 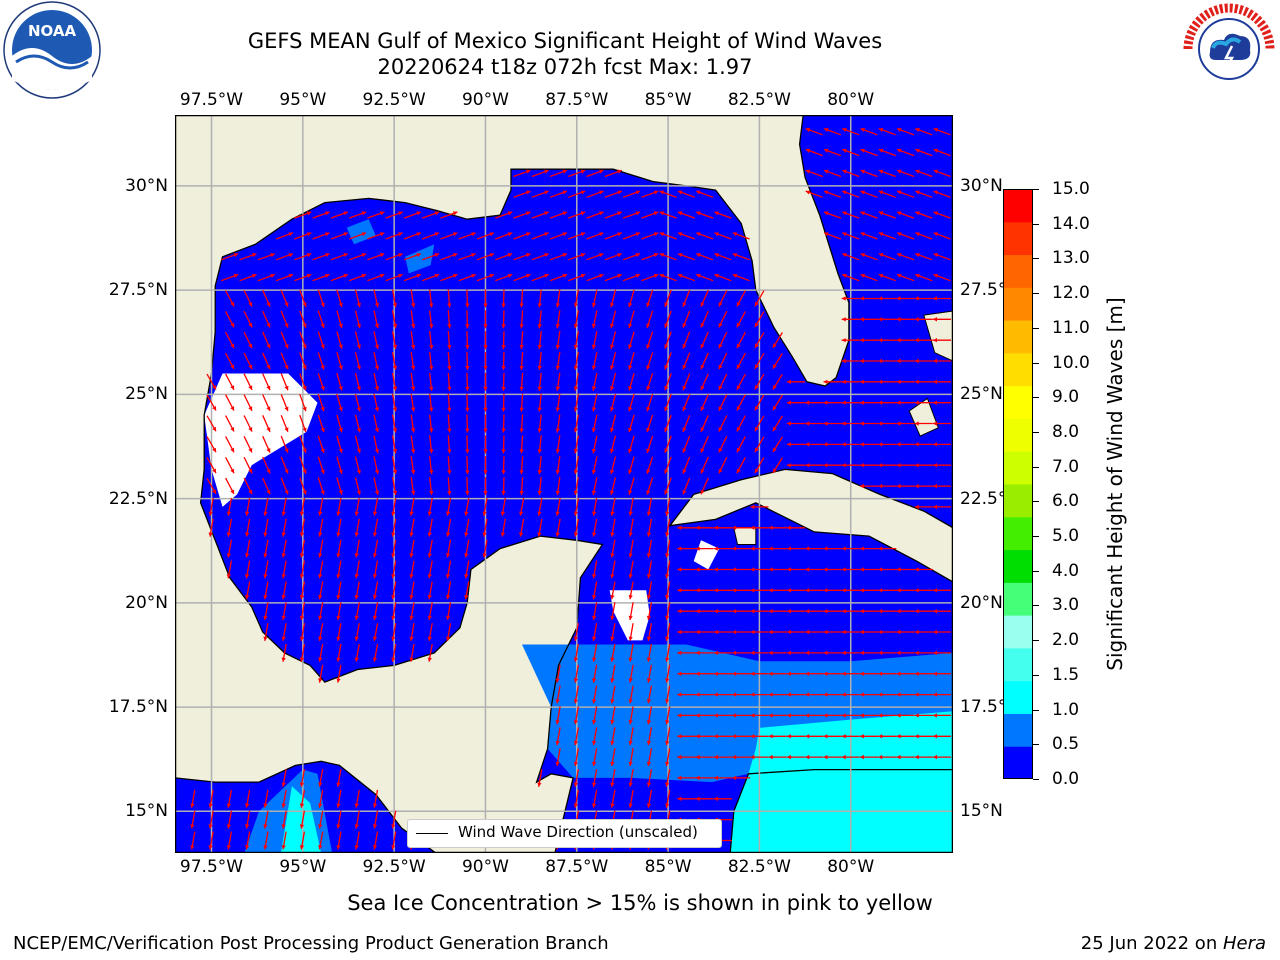 What do you see at coordinates (759, 867) in the screenshot?
I see `lon-tick-bottom-6: 82.5°W` at bounding box center [759, 867].